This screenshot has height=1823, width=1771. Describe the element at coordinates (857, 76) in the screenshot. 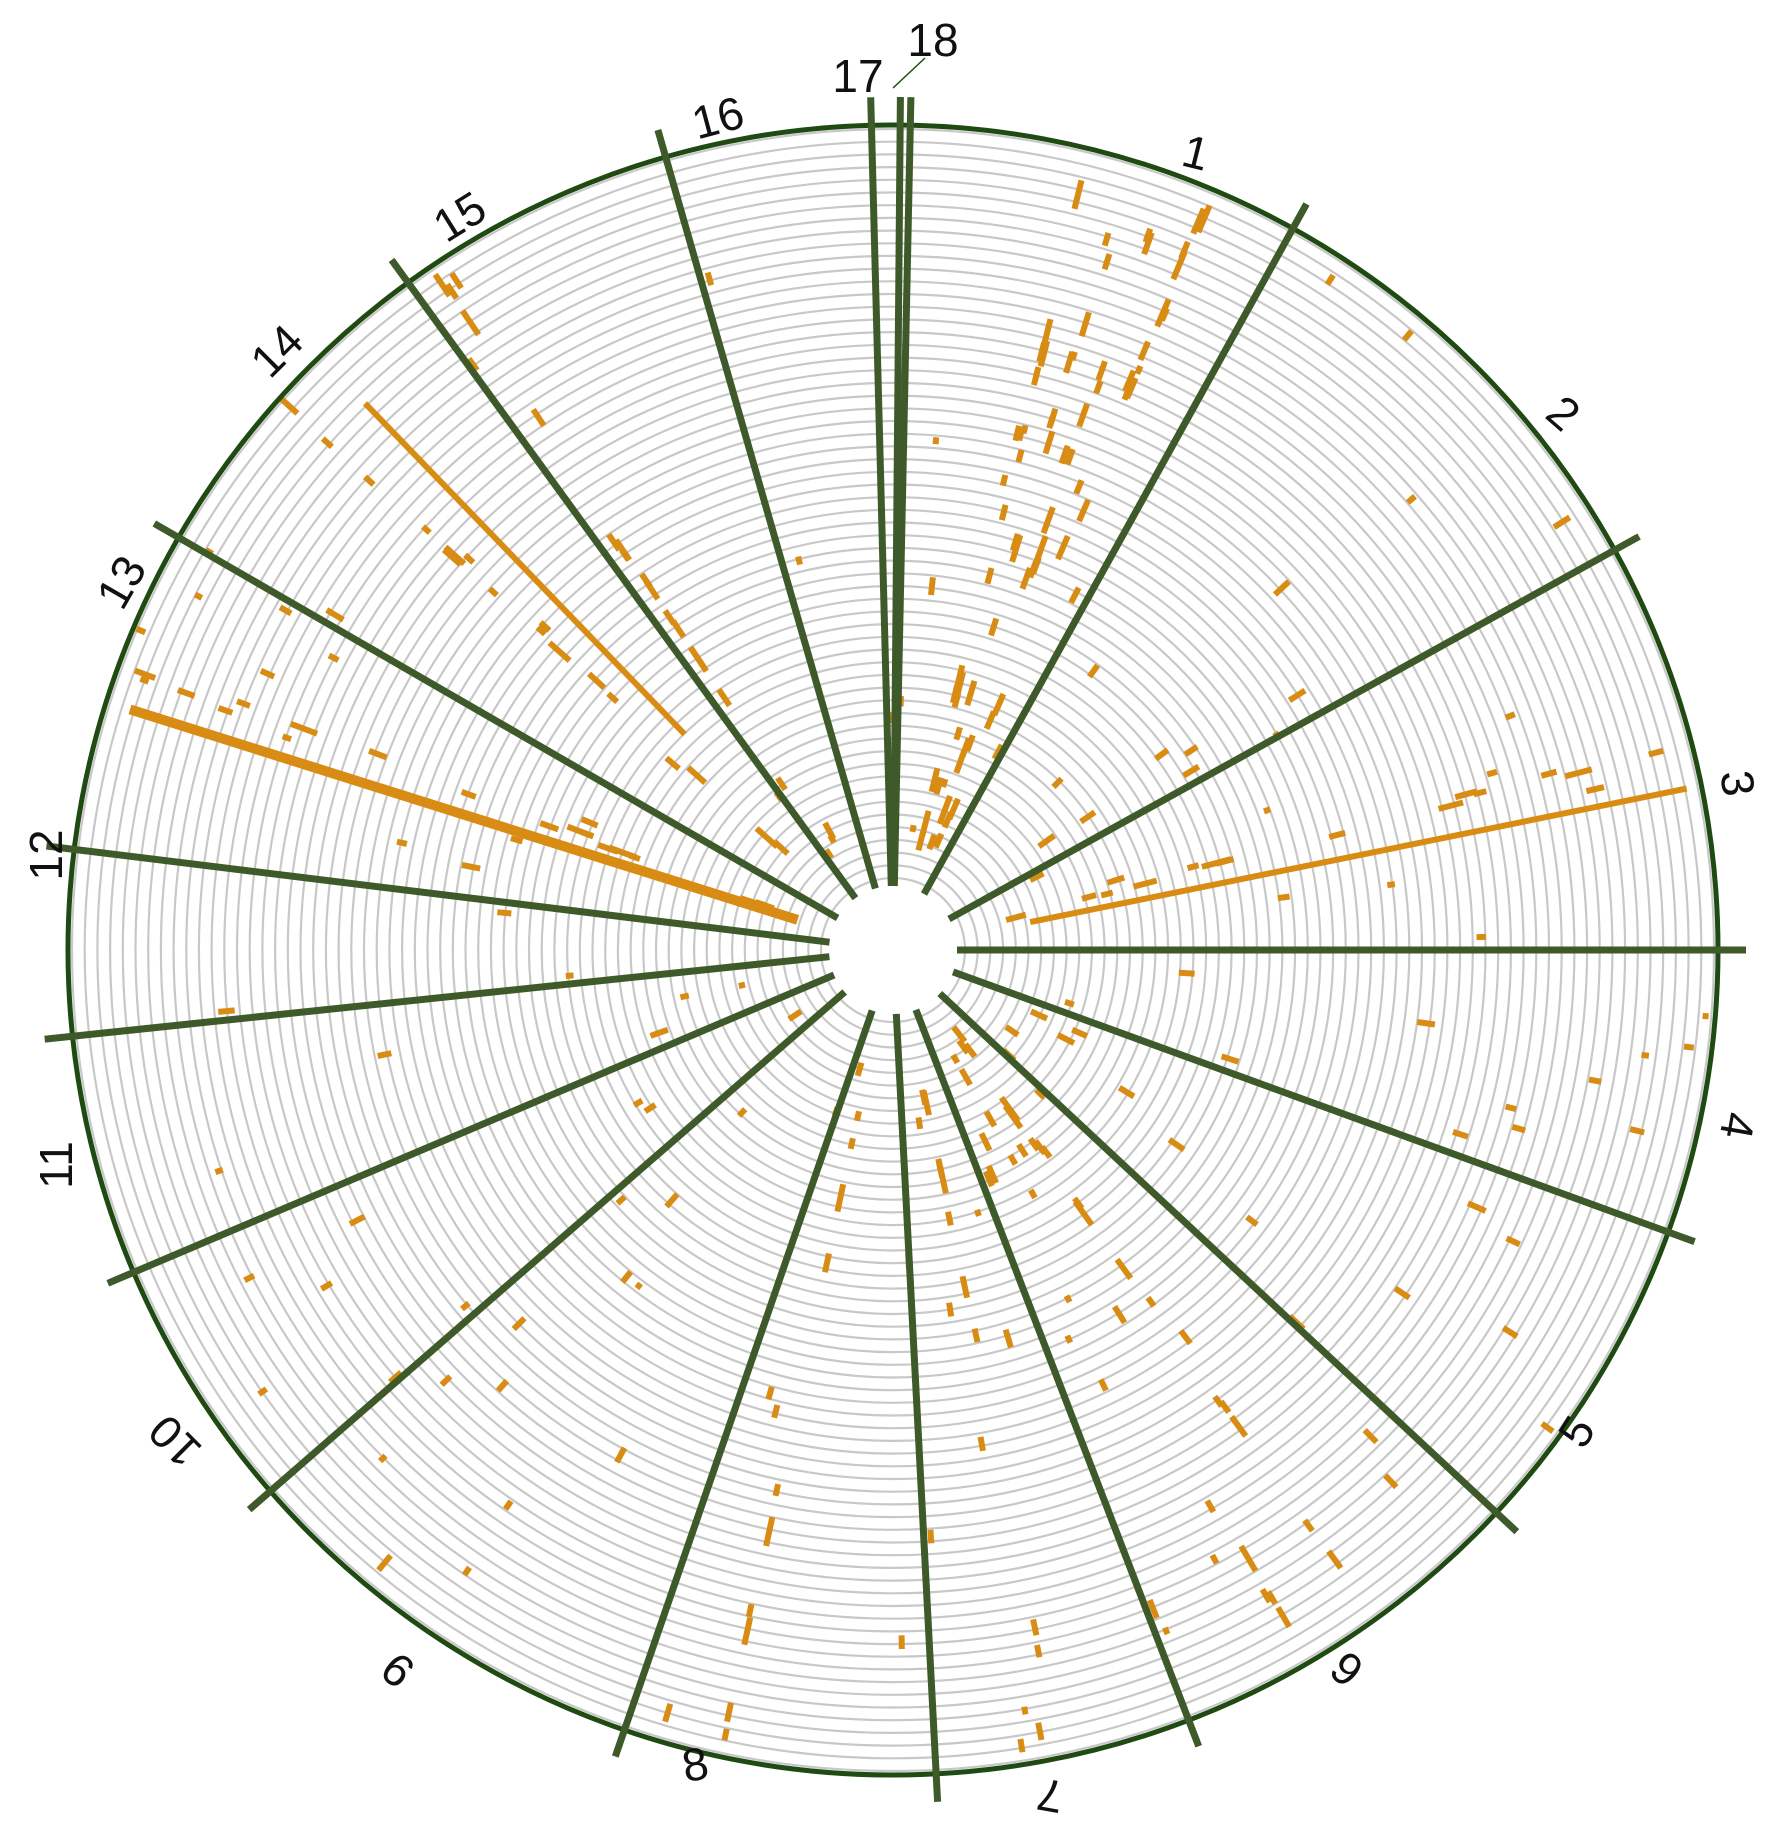

I see `segment-label-17: 17` at that location.